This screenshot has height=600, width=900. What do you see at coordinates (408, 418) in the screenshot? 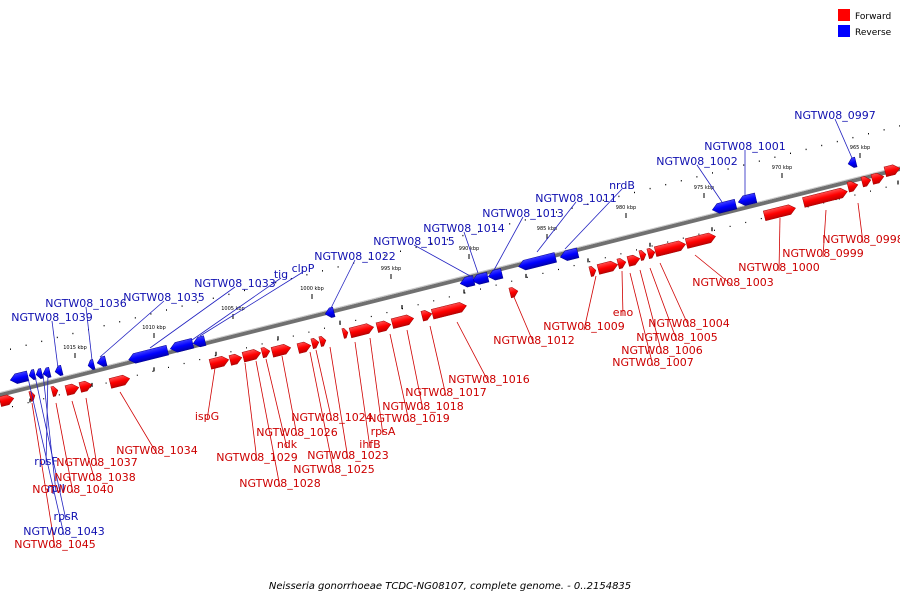
I see `gene-label: NGTW08_1019` at bounding box center [408, 418].